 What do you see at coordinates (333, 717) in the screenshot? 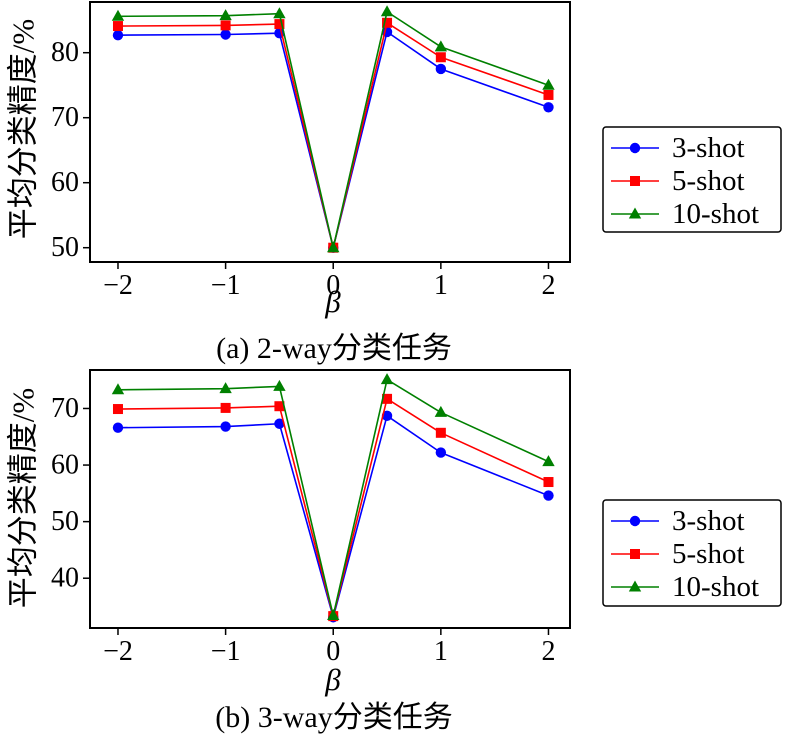
I see `panel-caption: (b) 3-way分类任务` at bounding box center [333, 717].